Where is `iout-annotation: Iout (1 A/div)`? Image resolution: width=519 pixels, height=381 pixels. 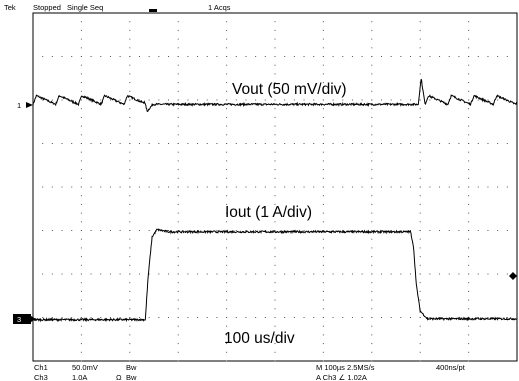
iout-annotation: Iout (1 A/div) is located at coordinates (268, 212).